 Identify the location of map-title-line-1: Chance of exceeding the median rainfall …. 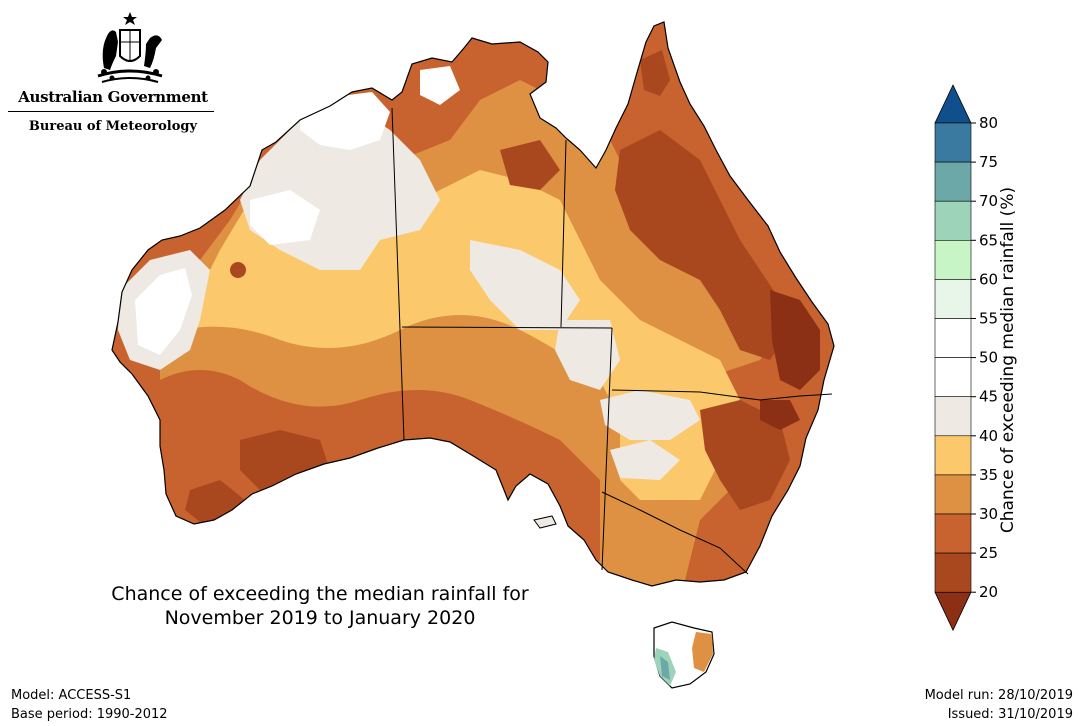
(320, 594).